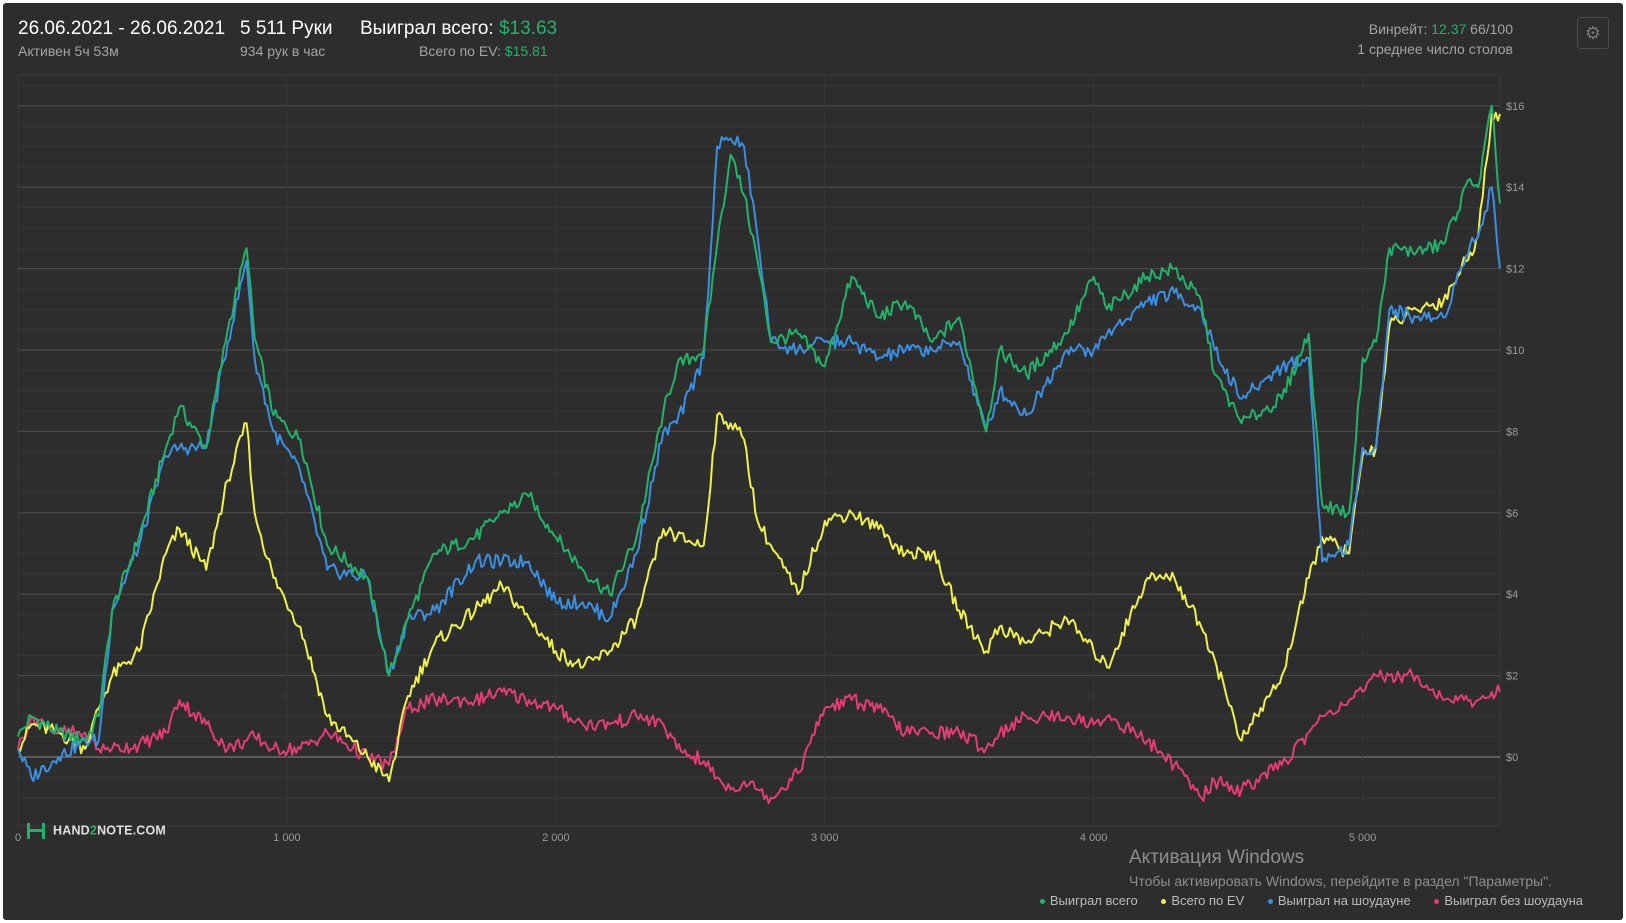 The height and width of the screenshot is (923, 1626). What do you see at coordinates (1512, 432) in the screenshot?
I see `y-tick-label: $8` at bounding box center [1512, 432].